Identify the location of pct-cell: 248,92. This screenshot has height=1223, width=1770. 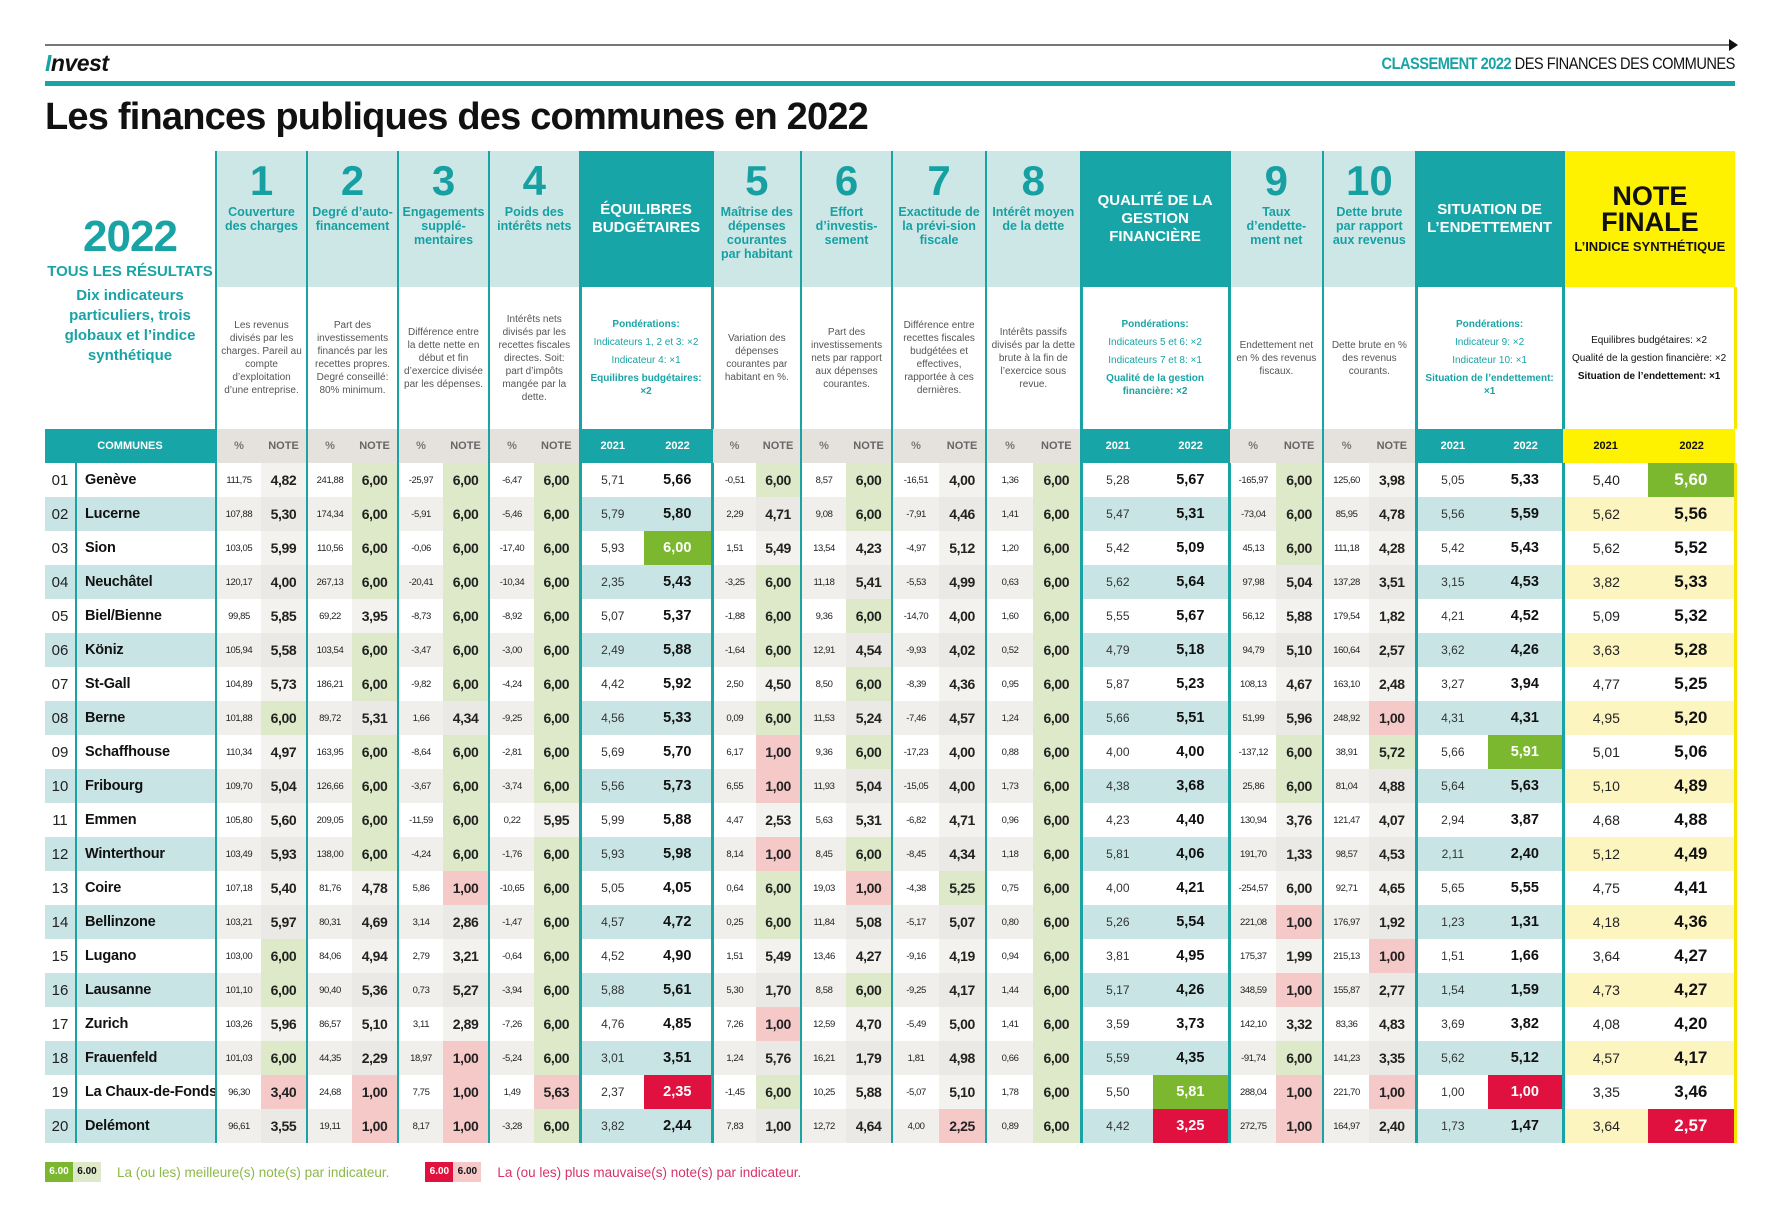
(1346, 718).